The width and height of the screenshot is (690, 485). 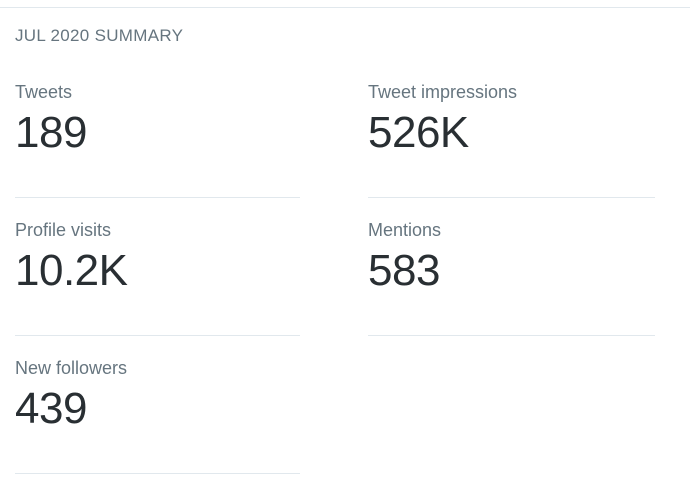 What do you see at coordinates (71, 368) in the screenshot?
I see `metric-new-followers-label: New followers` at bounding box center [71, 368].